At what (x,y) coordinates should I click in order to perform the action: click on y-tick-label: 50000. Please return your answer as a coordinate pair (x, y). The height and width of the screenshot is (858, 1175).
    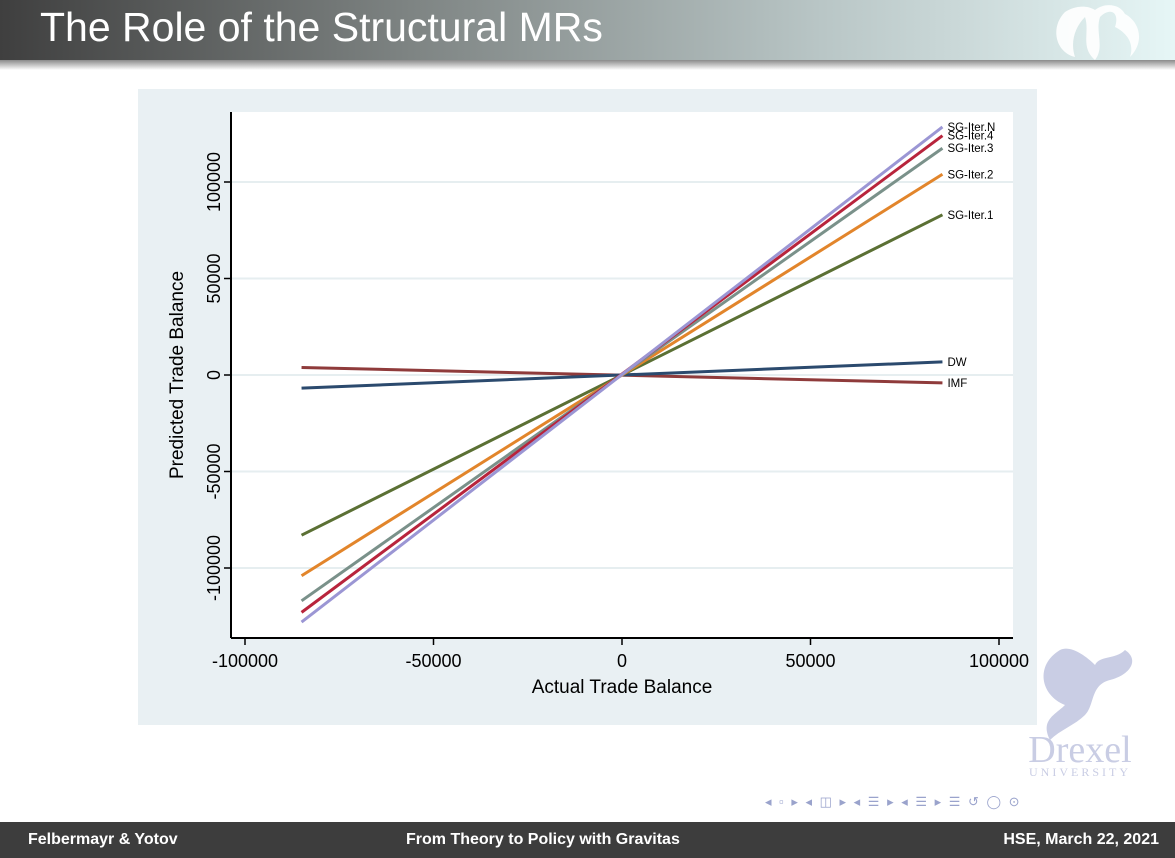
    Looking at the image, I should click on (214, 278).